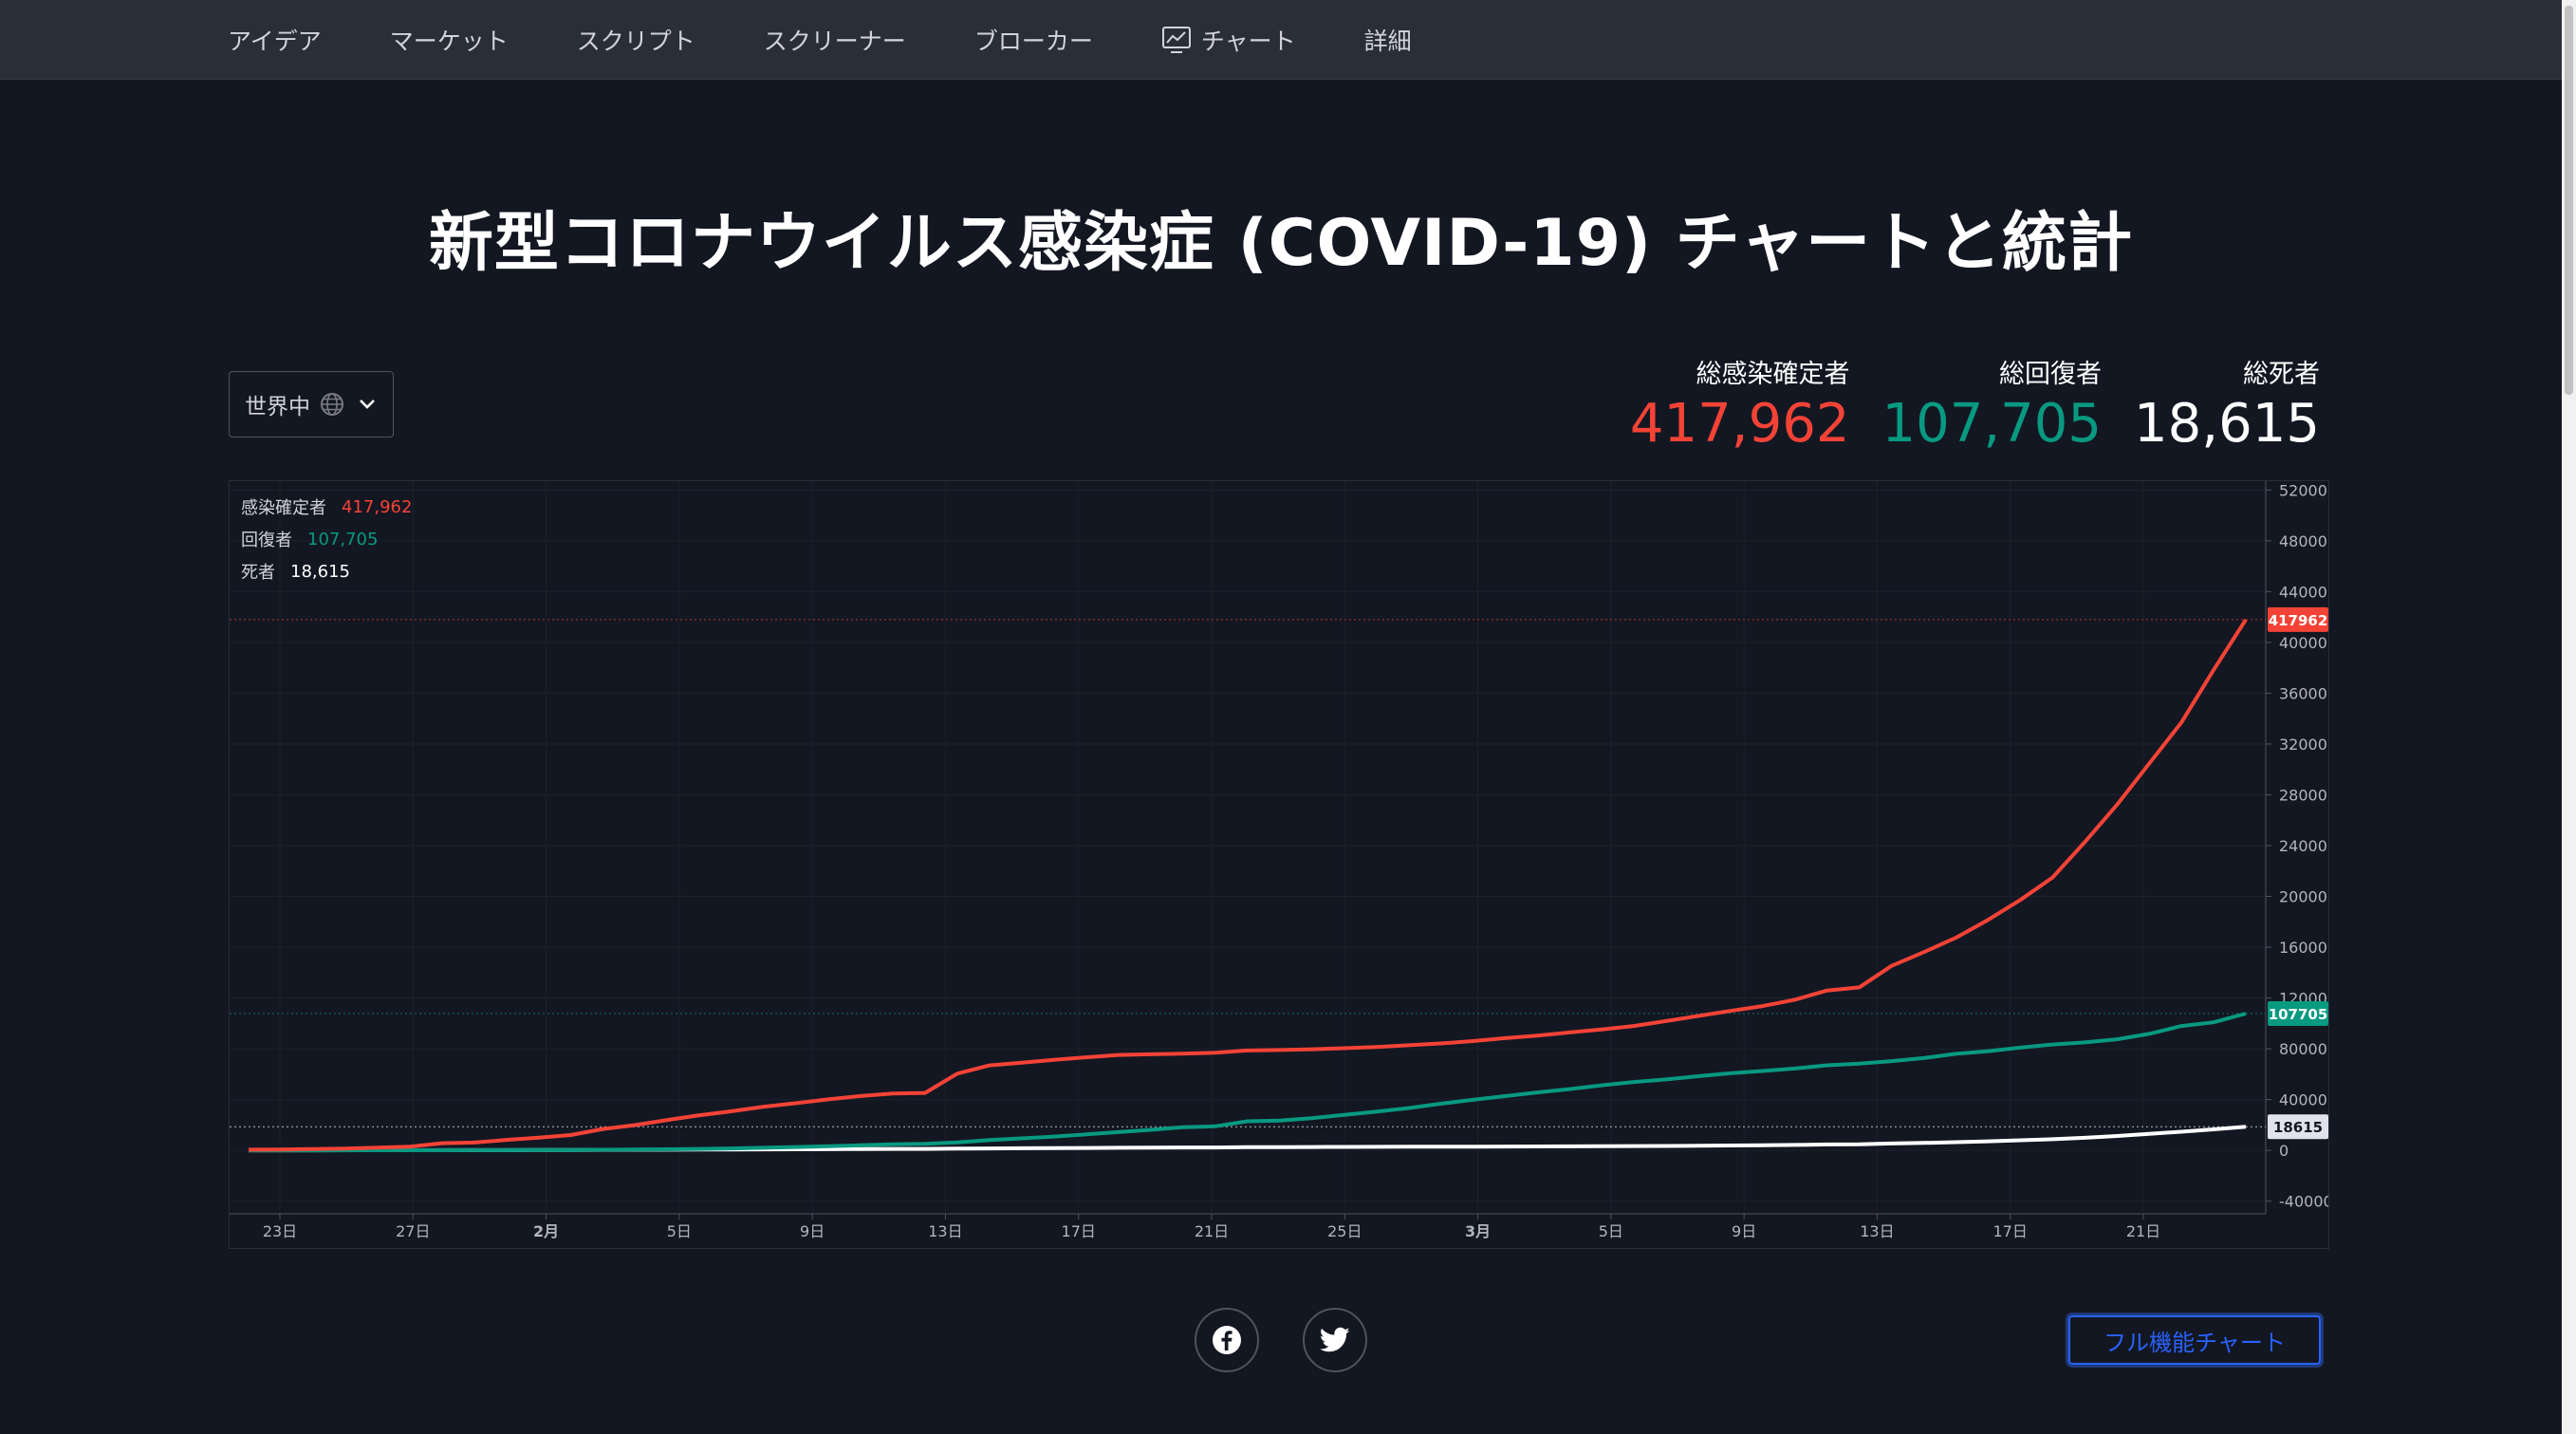 This screenshot has width=2576, height=1434. Describe the element at coordinates (2227, 424) in the screenshot. I see `stat-deaths-value: 18,615` at that location.